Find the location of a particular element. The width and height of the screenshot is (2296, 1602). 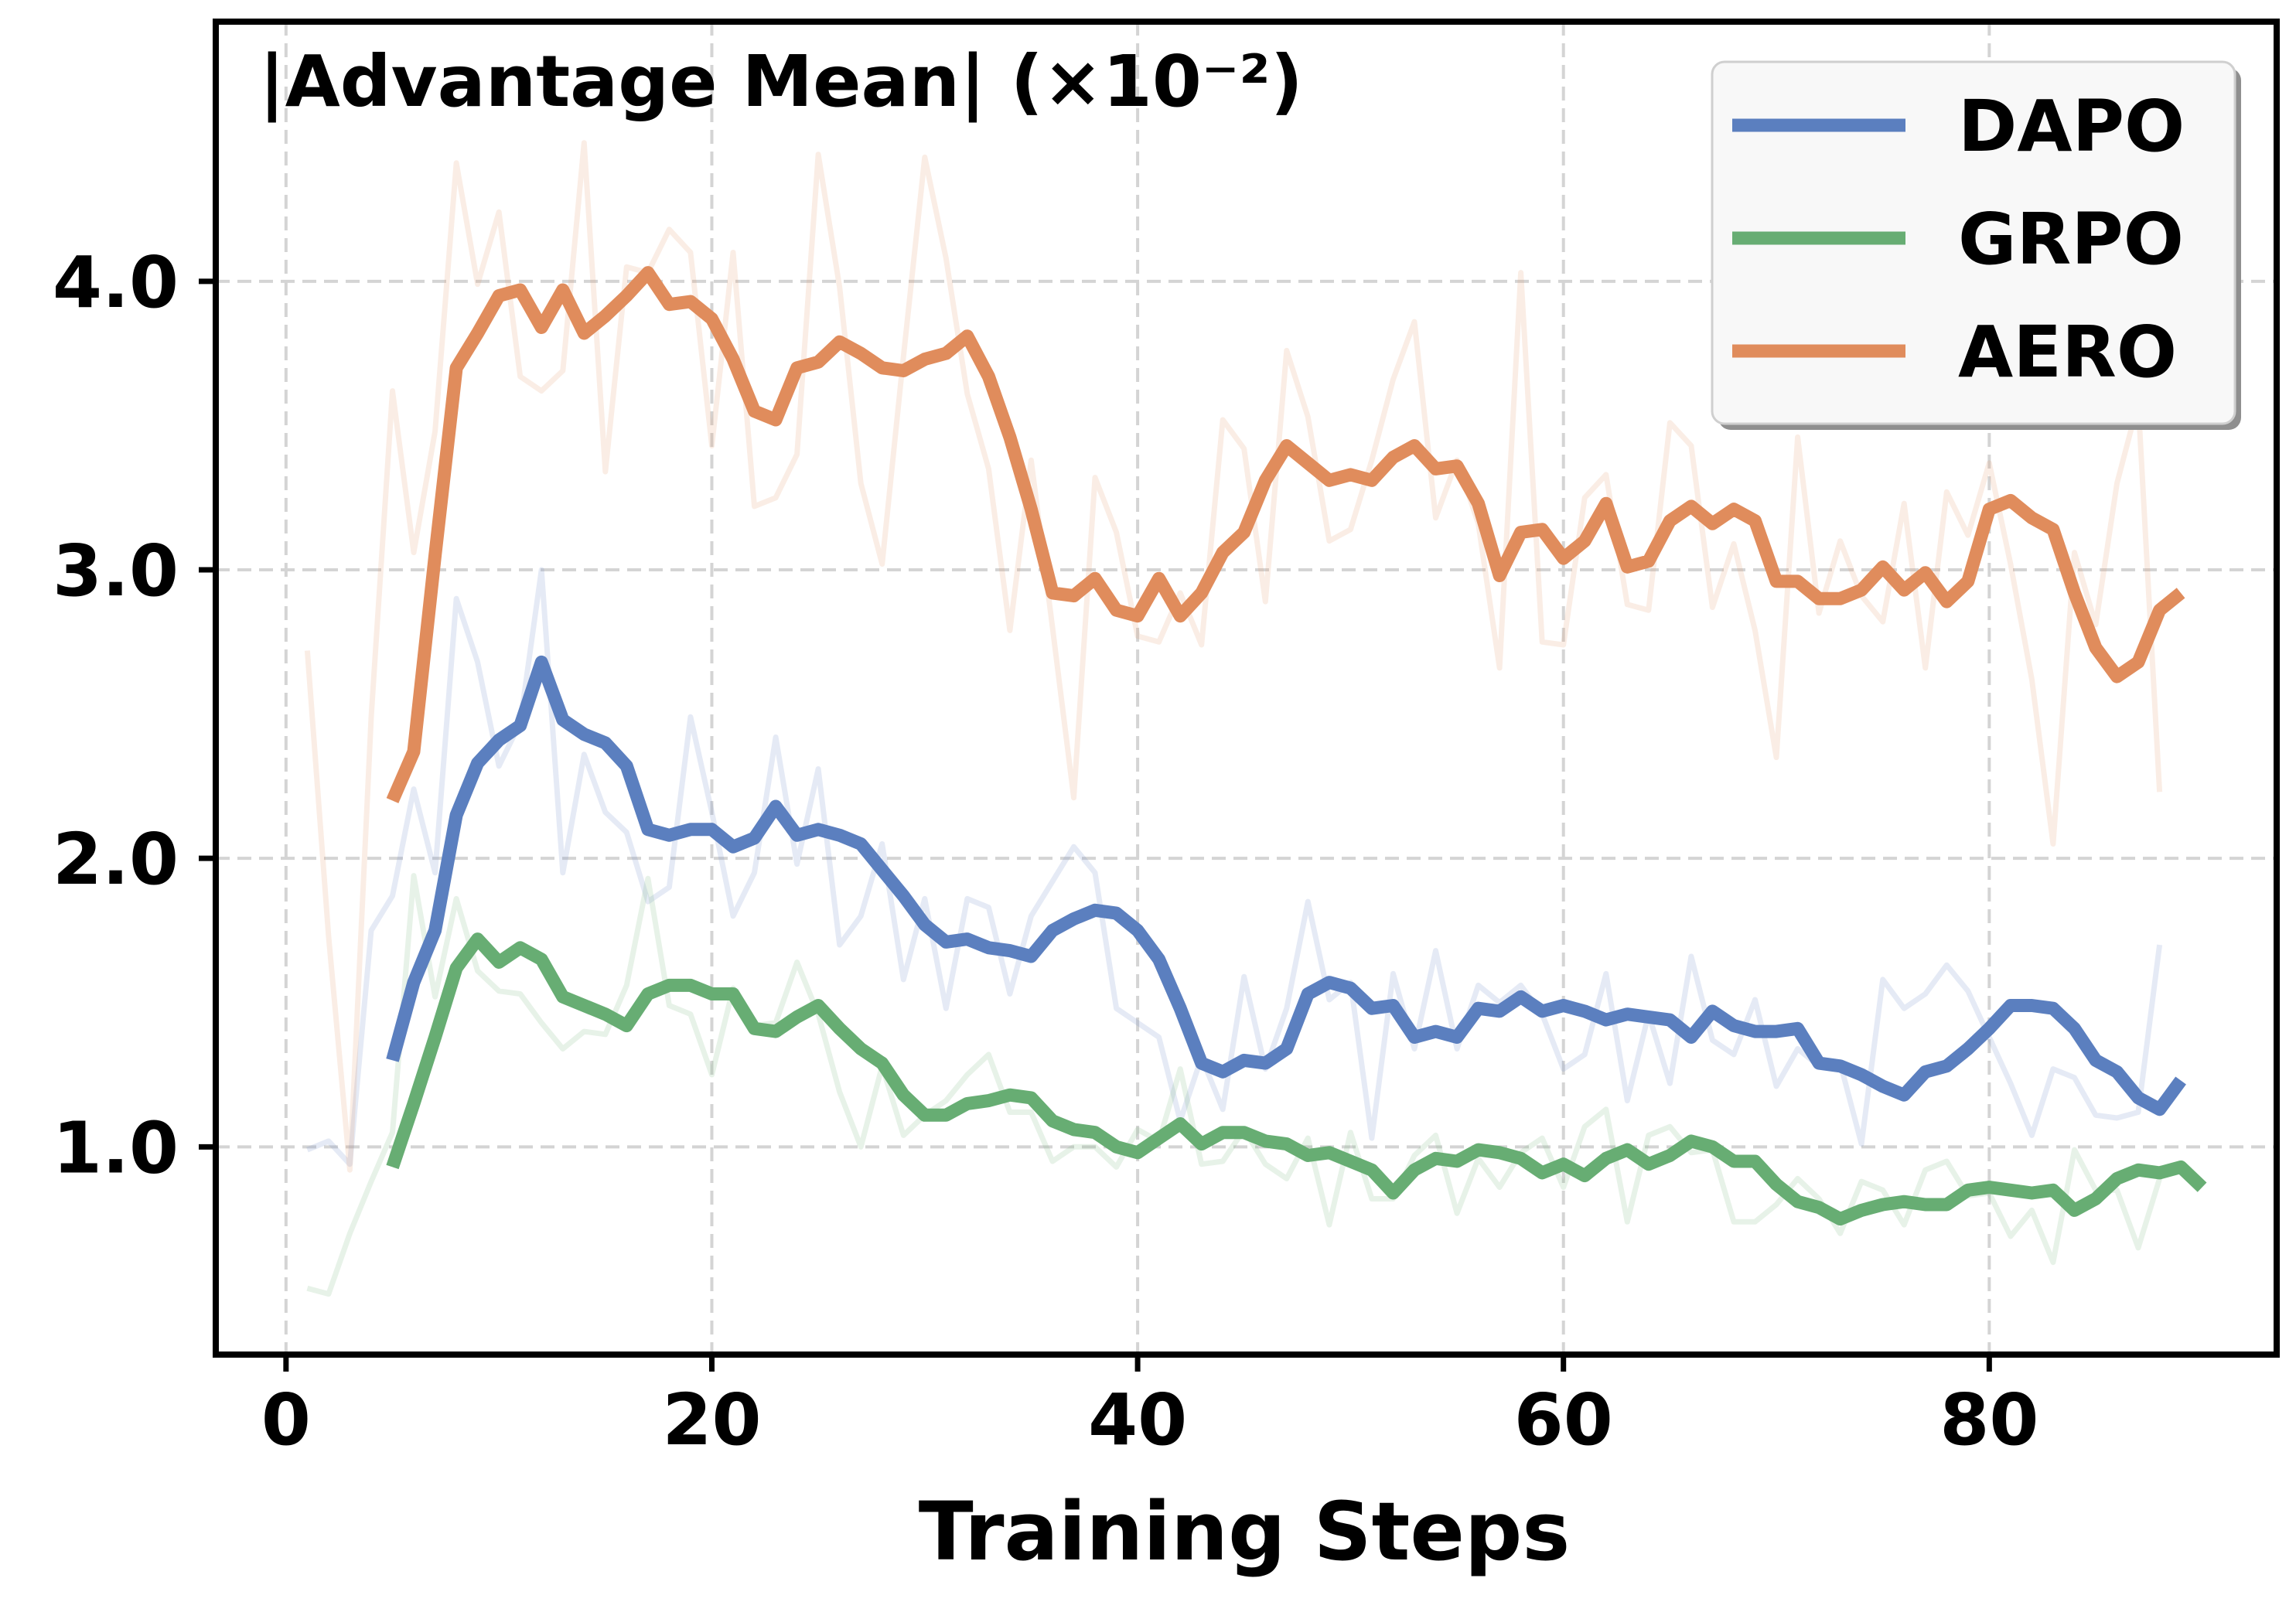

plot-title: |Advantage Mean| (×10⁻²) is located at coordinates (781, 81).